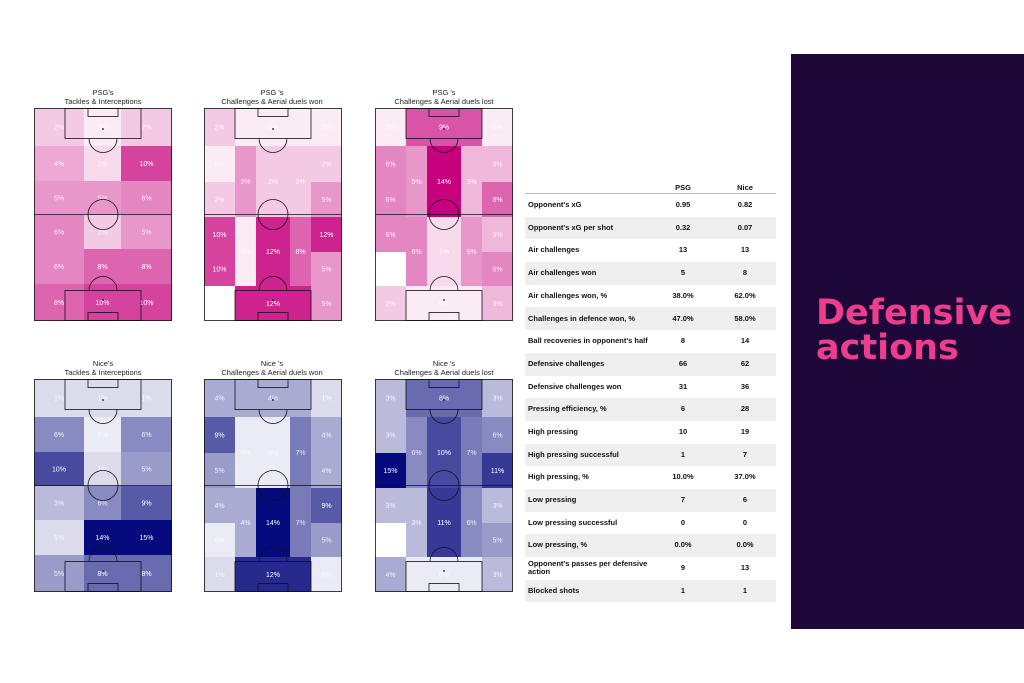  Describe the element at coordinates (683, 227) in the screenshot. I see `stats-value-psg: 0.32` at that location.